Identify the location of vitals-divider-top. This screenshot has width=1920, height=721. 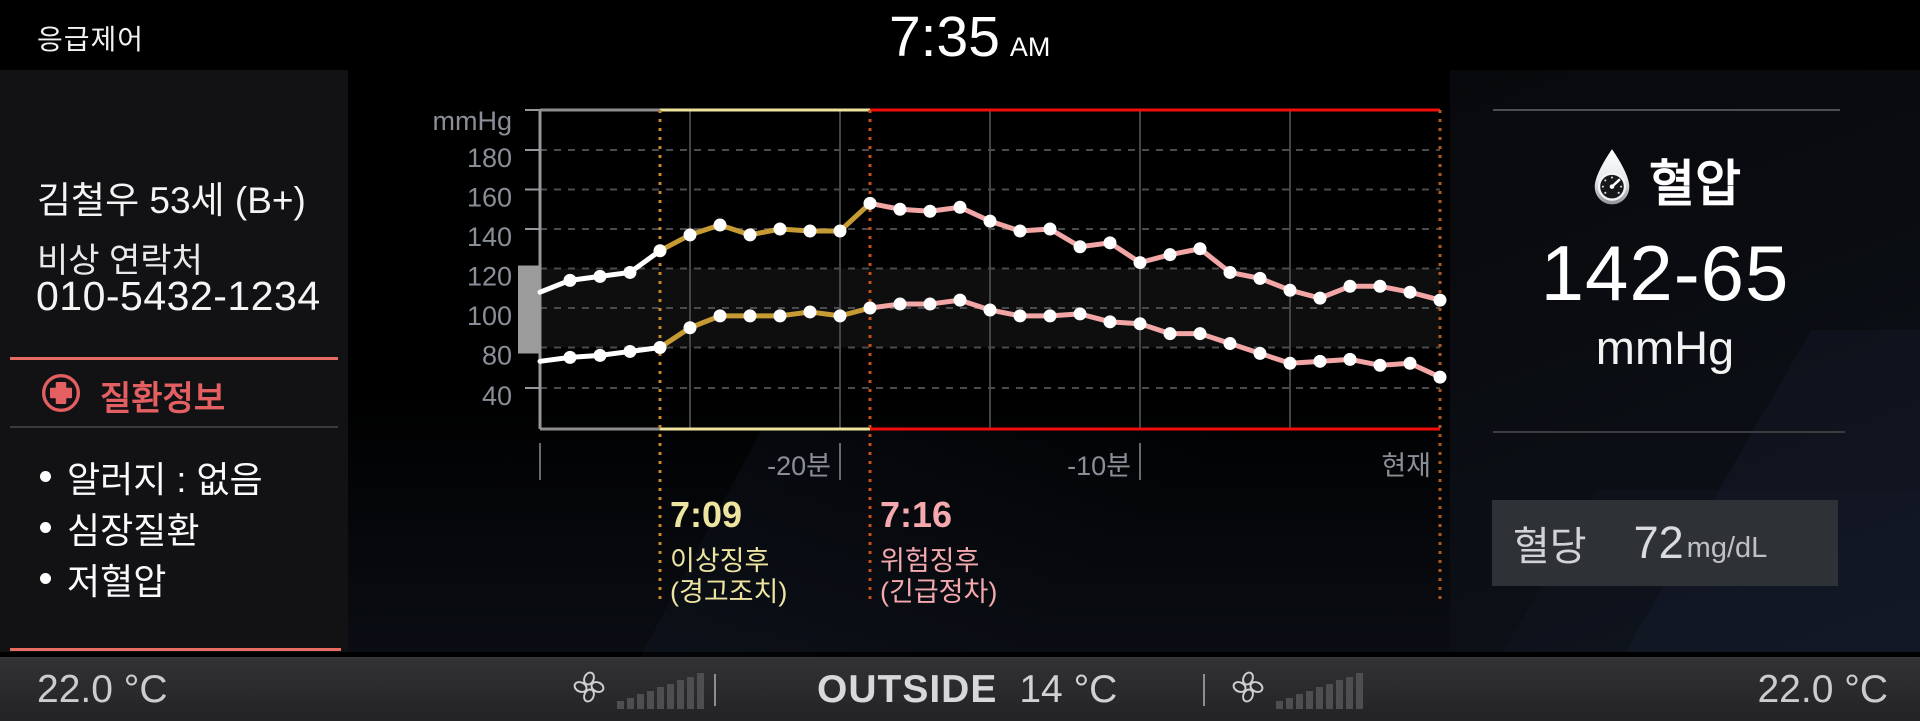
(1666, 110).